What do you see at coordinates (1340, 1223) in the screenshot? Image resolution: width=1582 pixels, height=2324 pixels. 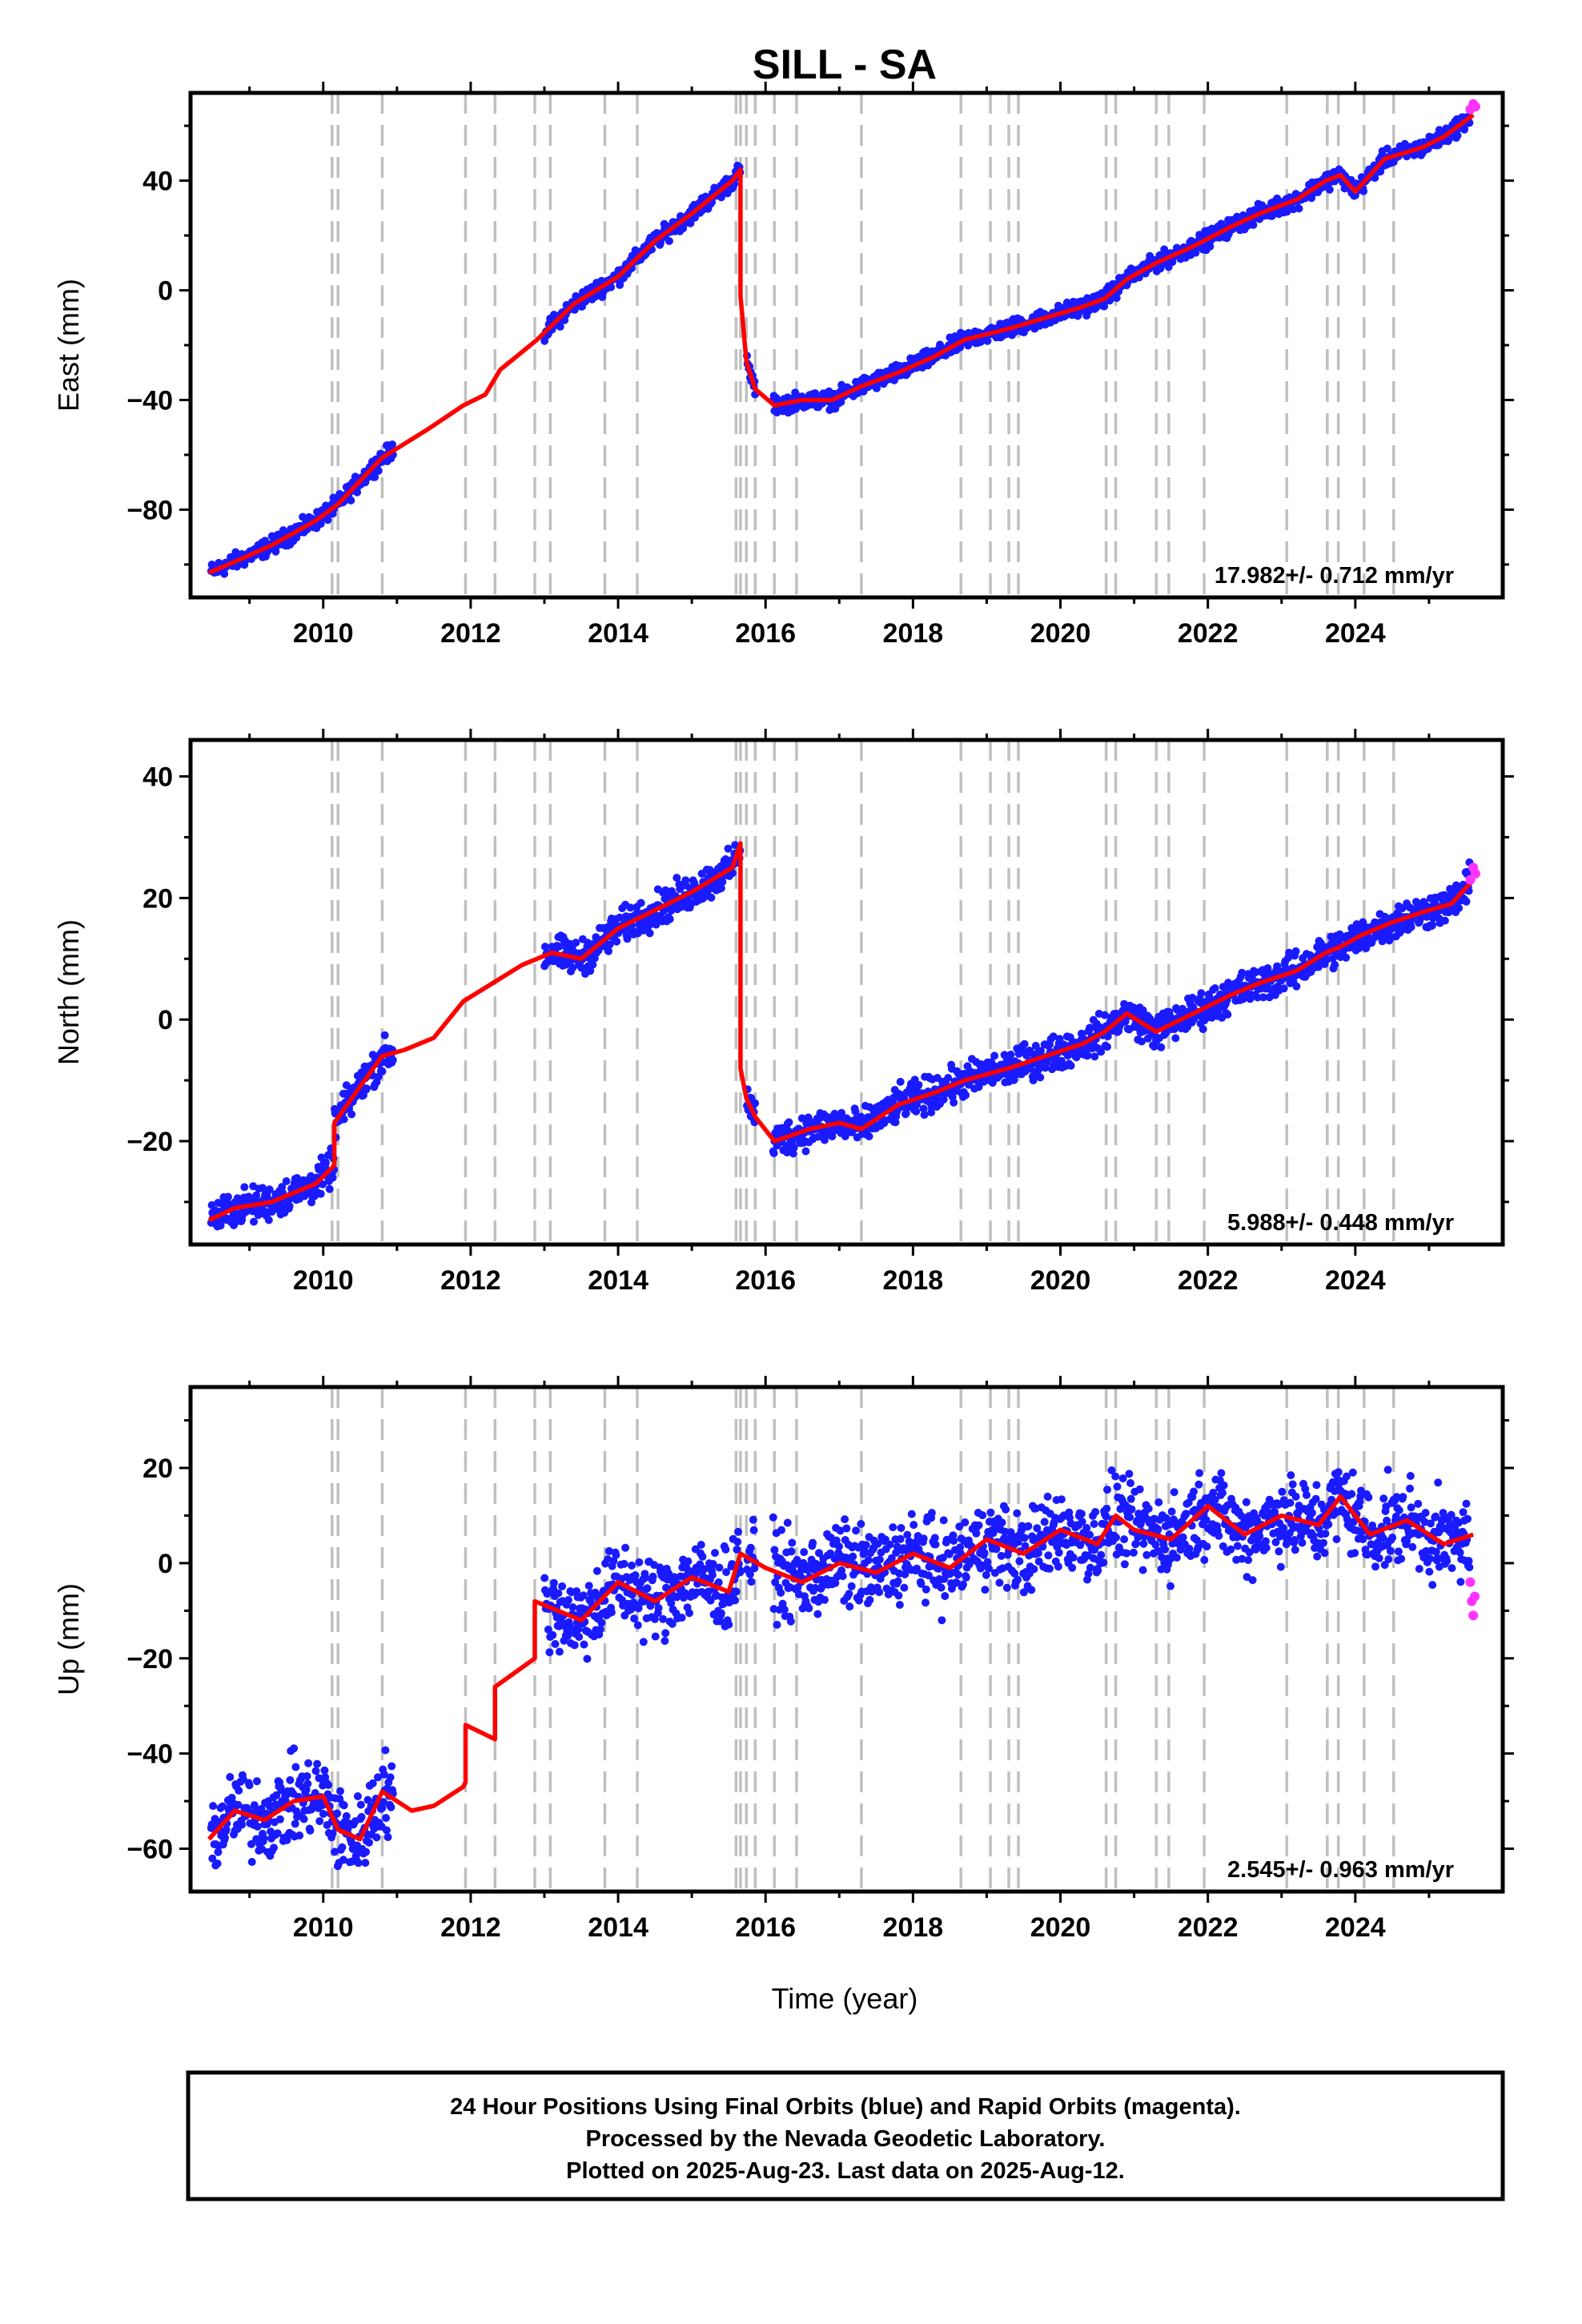 I see `velocity-rate-label: 5.988+/- 0.448 mm/yr` at bounding box center [1340, 1223].